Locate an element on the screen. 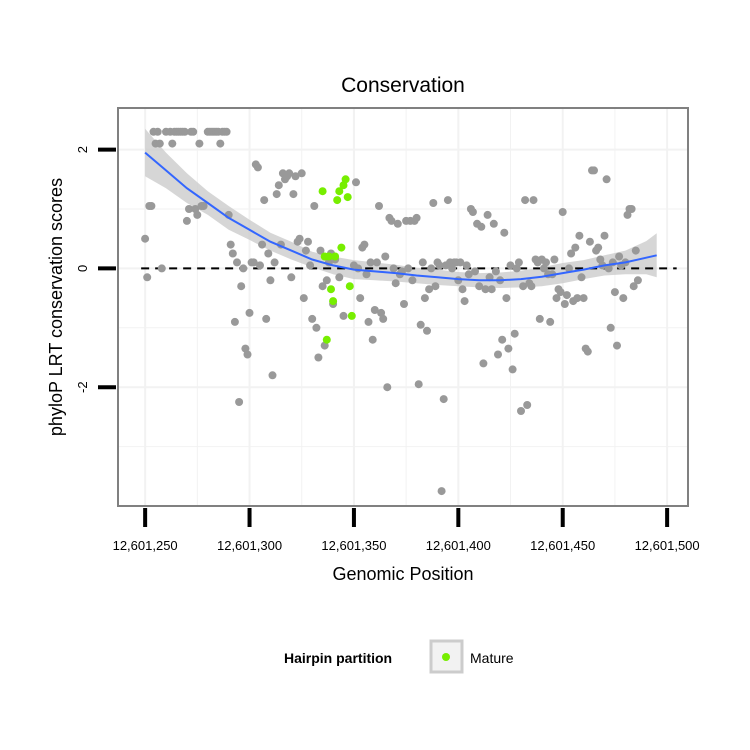 Image resolution: width=750 pixels, height=750 pixels. legend-key-box is located at coordinates (446, 656).